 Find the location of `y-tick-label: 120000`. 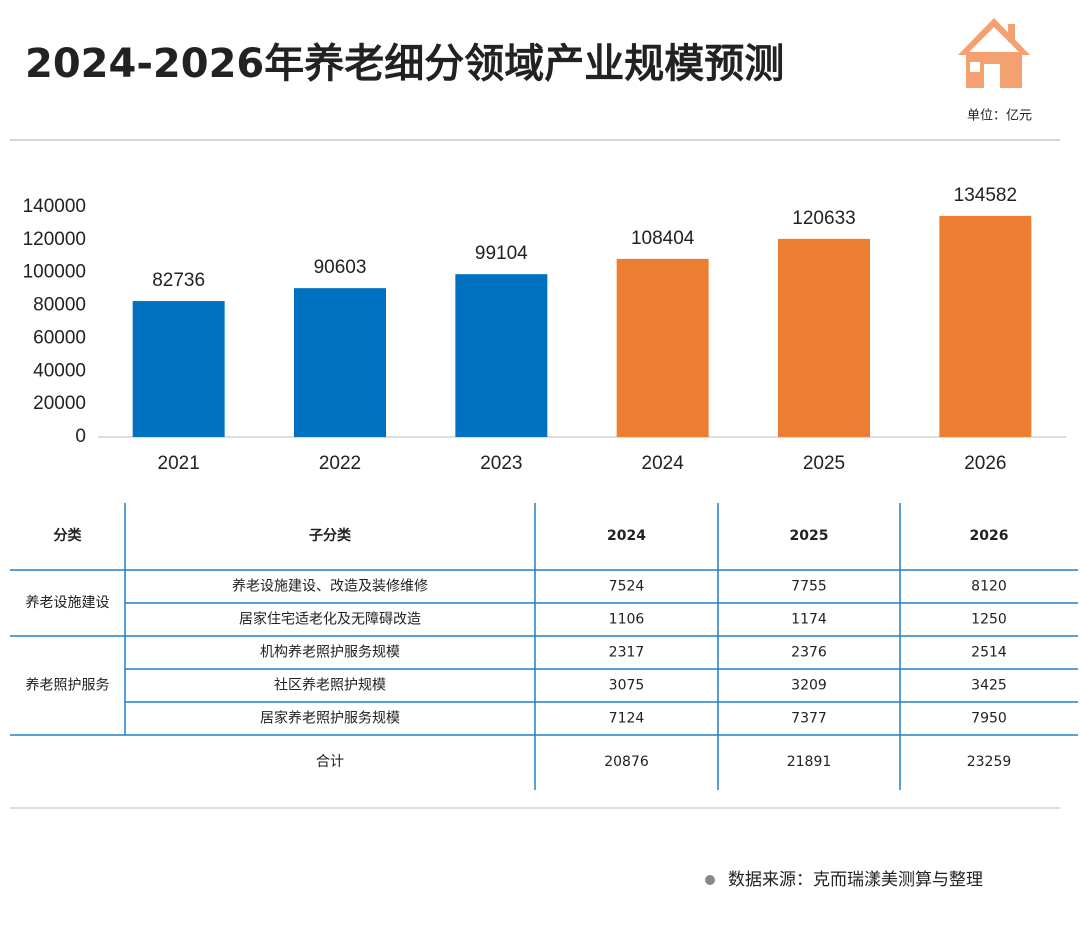

y-tick-label: 120000 is located at coordinates (54, 239).